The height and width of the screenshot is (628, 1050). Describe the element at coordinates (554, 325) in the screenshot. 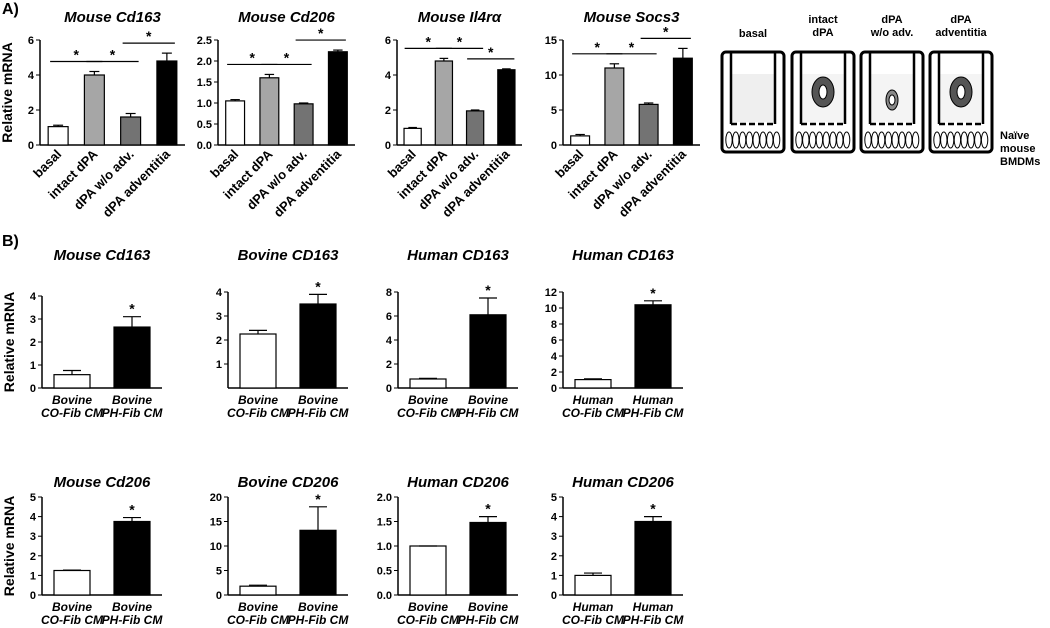

I see `y-tick-label: 8` at that location.